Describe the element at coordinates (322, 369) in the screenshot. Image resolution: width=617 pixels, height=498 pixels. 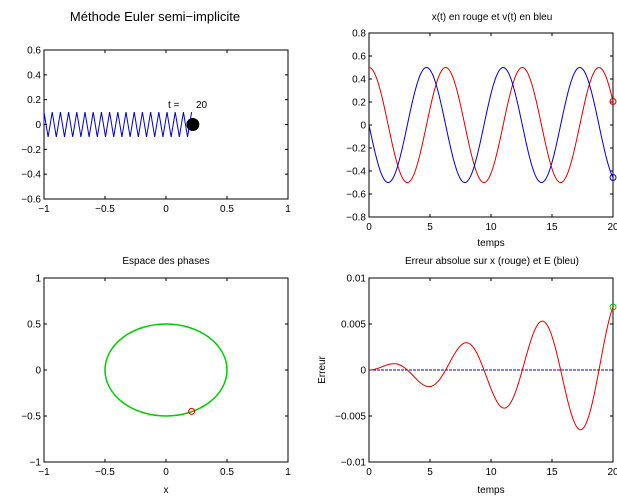
I see `y-axis-label: Erreur` at that location.